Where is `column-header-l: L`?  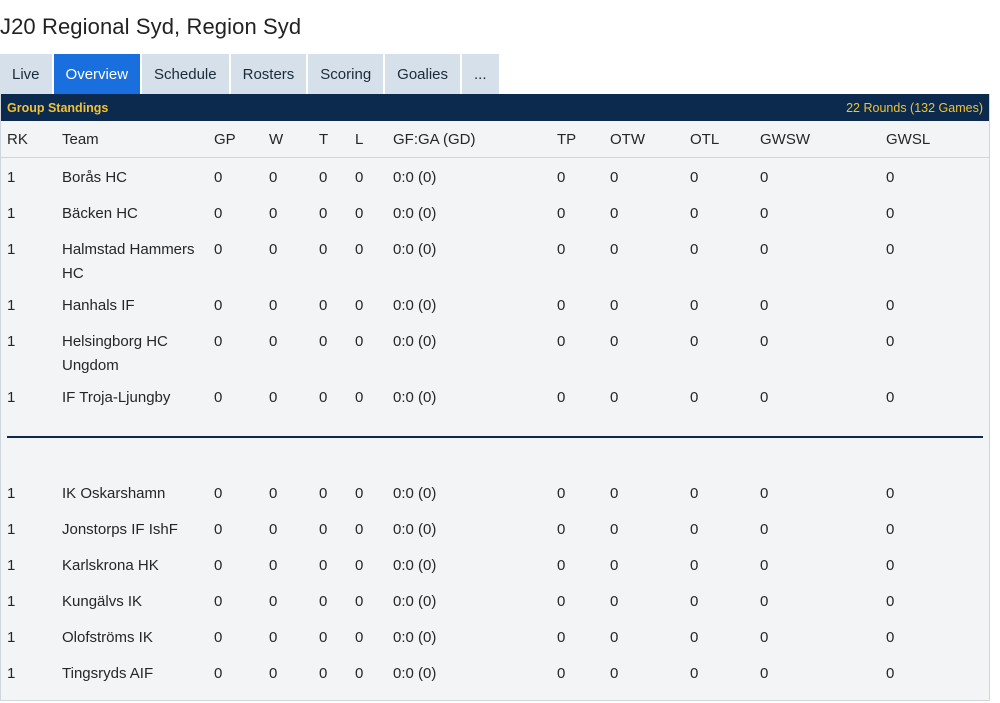 column-header-l: L is located at coordinates (368, 139).